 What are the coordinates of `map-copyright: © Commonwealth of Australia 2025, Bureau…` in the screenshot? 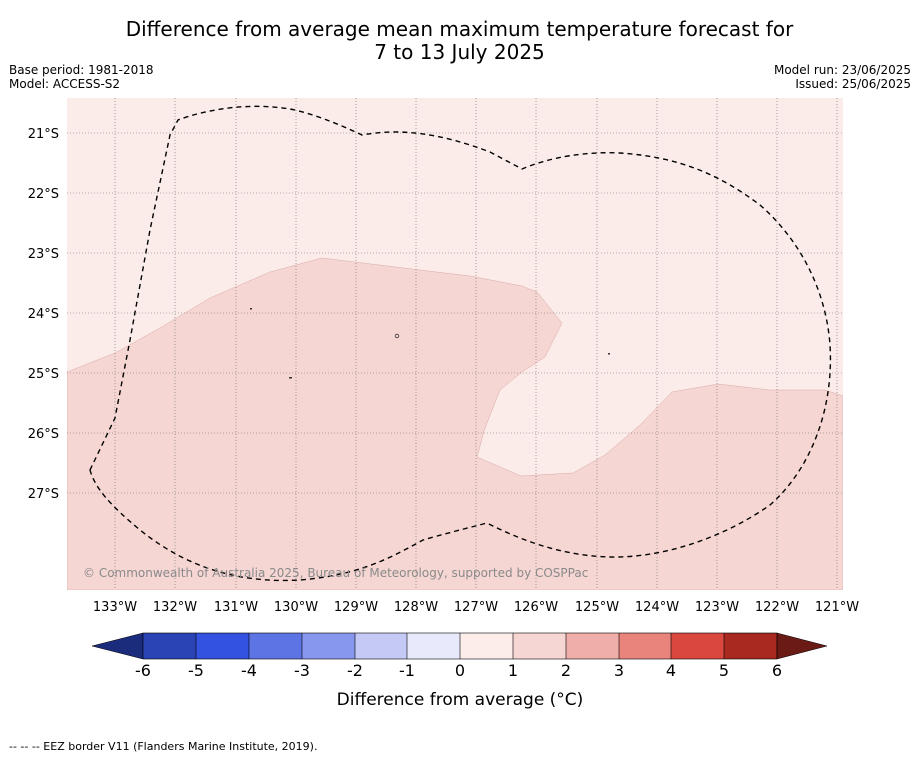 It's located at (335, 573).